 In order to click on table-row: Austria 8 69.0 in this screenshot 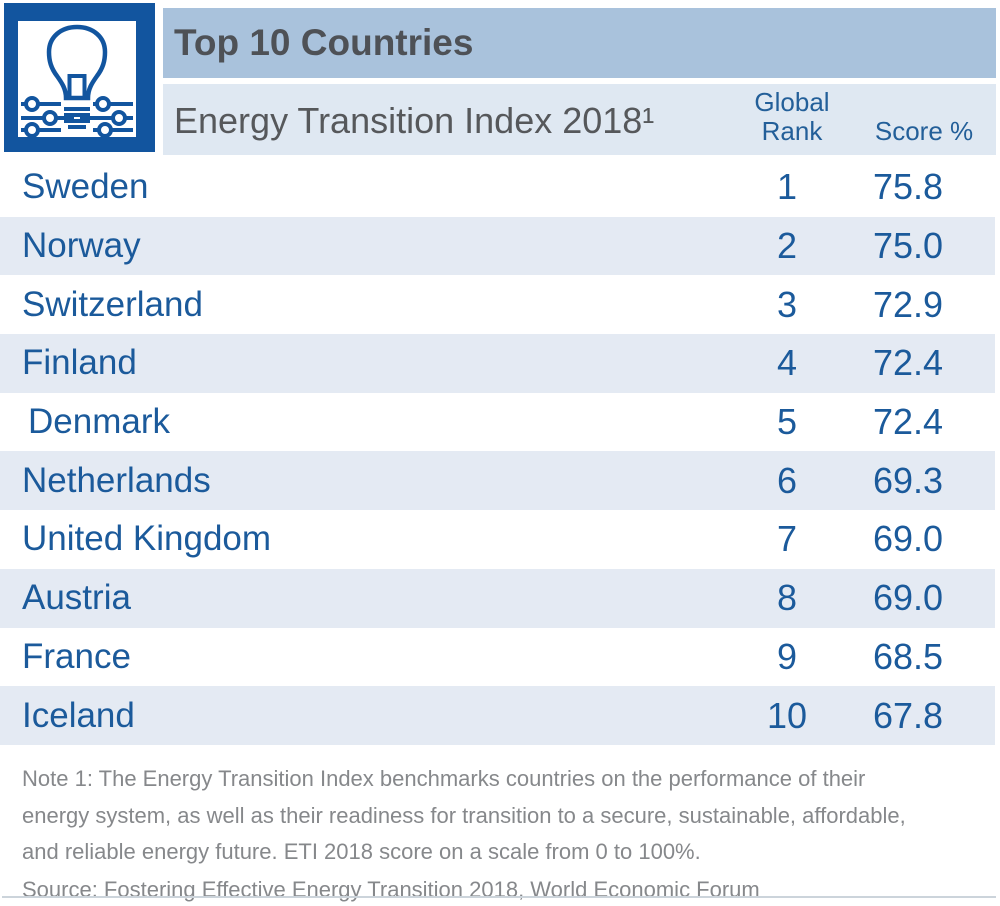, I will do `click(497, 598)`.